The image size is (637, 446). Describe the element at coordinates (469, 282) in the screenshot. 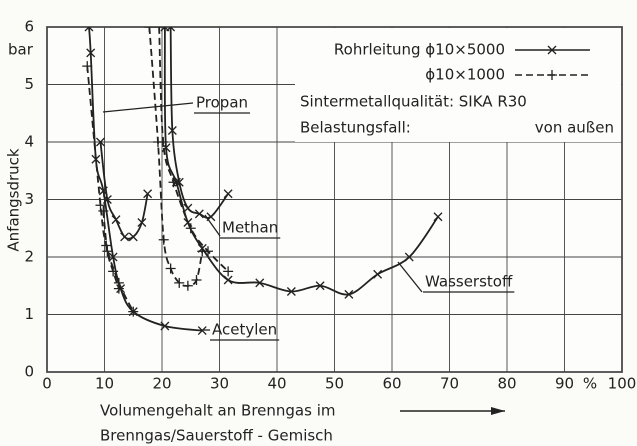

I see `curve-label: Wasserstoff` at that location.